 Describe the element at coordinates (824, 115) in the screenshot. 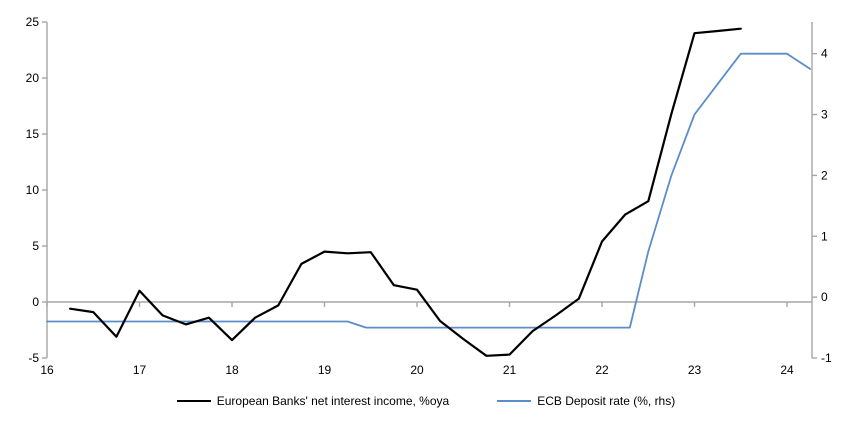

I see `right-axis-tick-label: 3` at that location.